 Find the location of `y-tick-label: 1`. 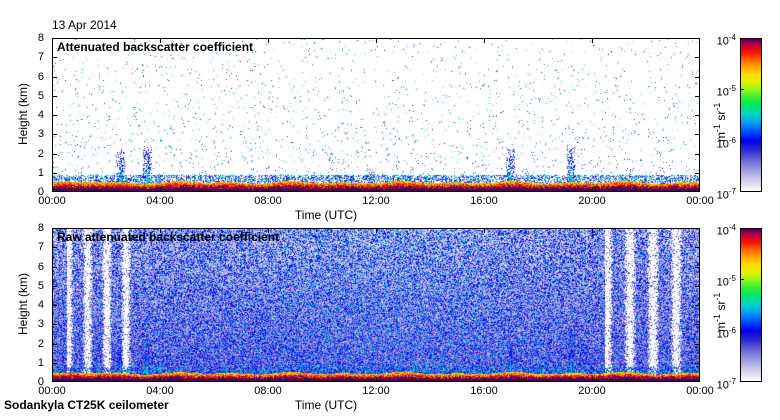

y-tick-label: 1 is located at coordinates (40, 172).